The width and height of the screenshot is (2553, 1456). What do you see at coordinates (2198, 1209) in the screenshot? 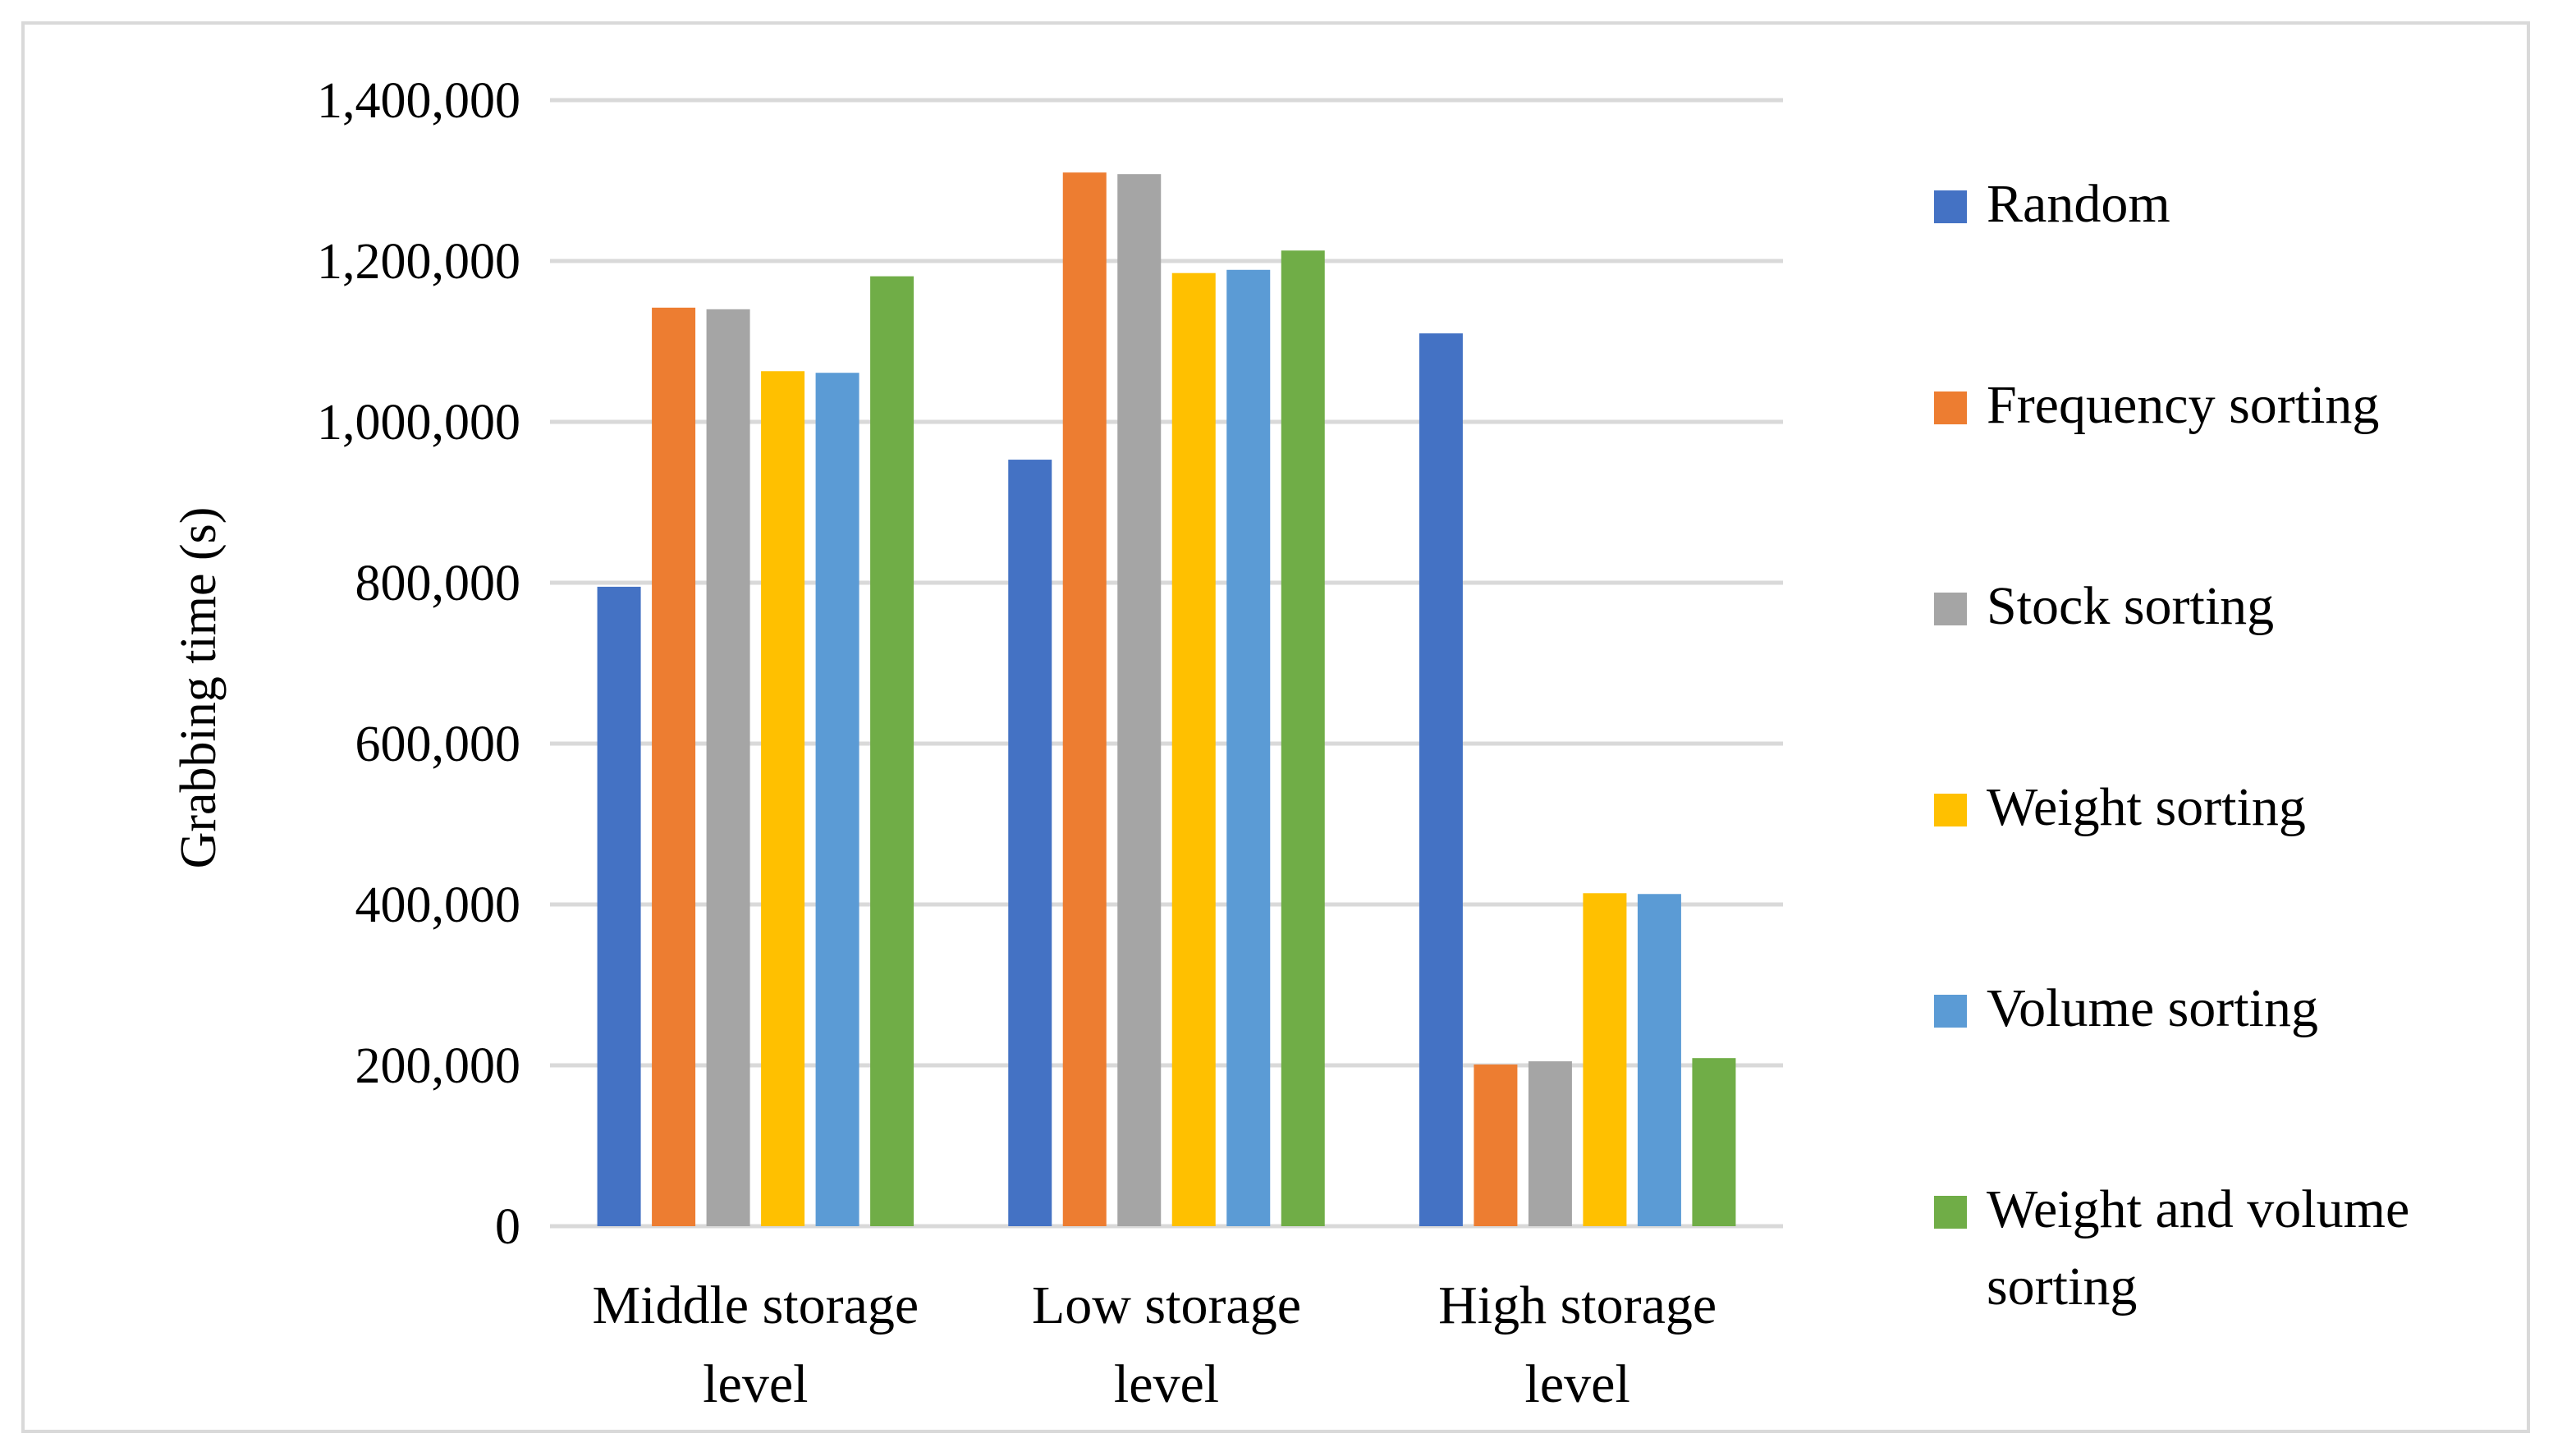
I see `legend-label: Weight and volume` at bounding box center [2198, 1209].